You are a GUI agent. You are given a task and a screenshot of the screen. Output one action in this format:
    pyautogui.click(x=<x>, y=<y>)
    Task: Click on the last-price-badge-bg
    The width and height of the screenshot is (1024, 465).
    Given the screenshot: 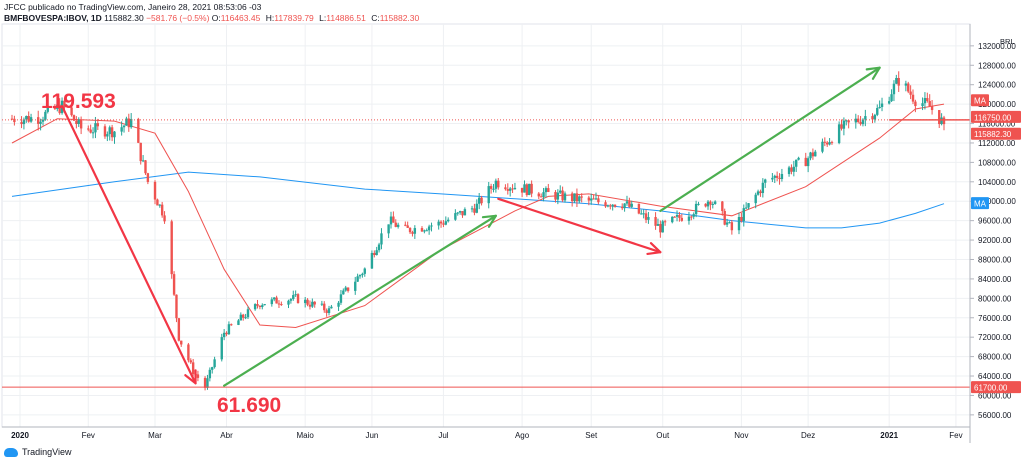 What is the action you would take?
    pyautogui.click(x=996, y=133)
    